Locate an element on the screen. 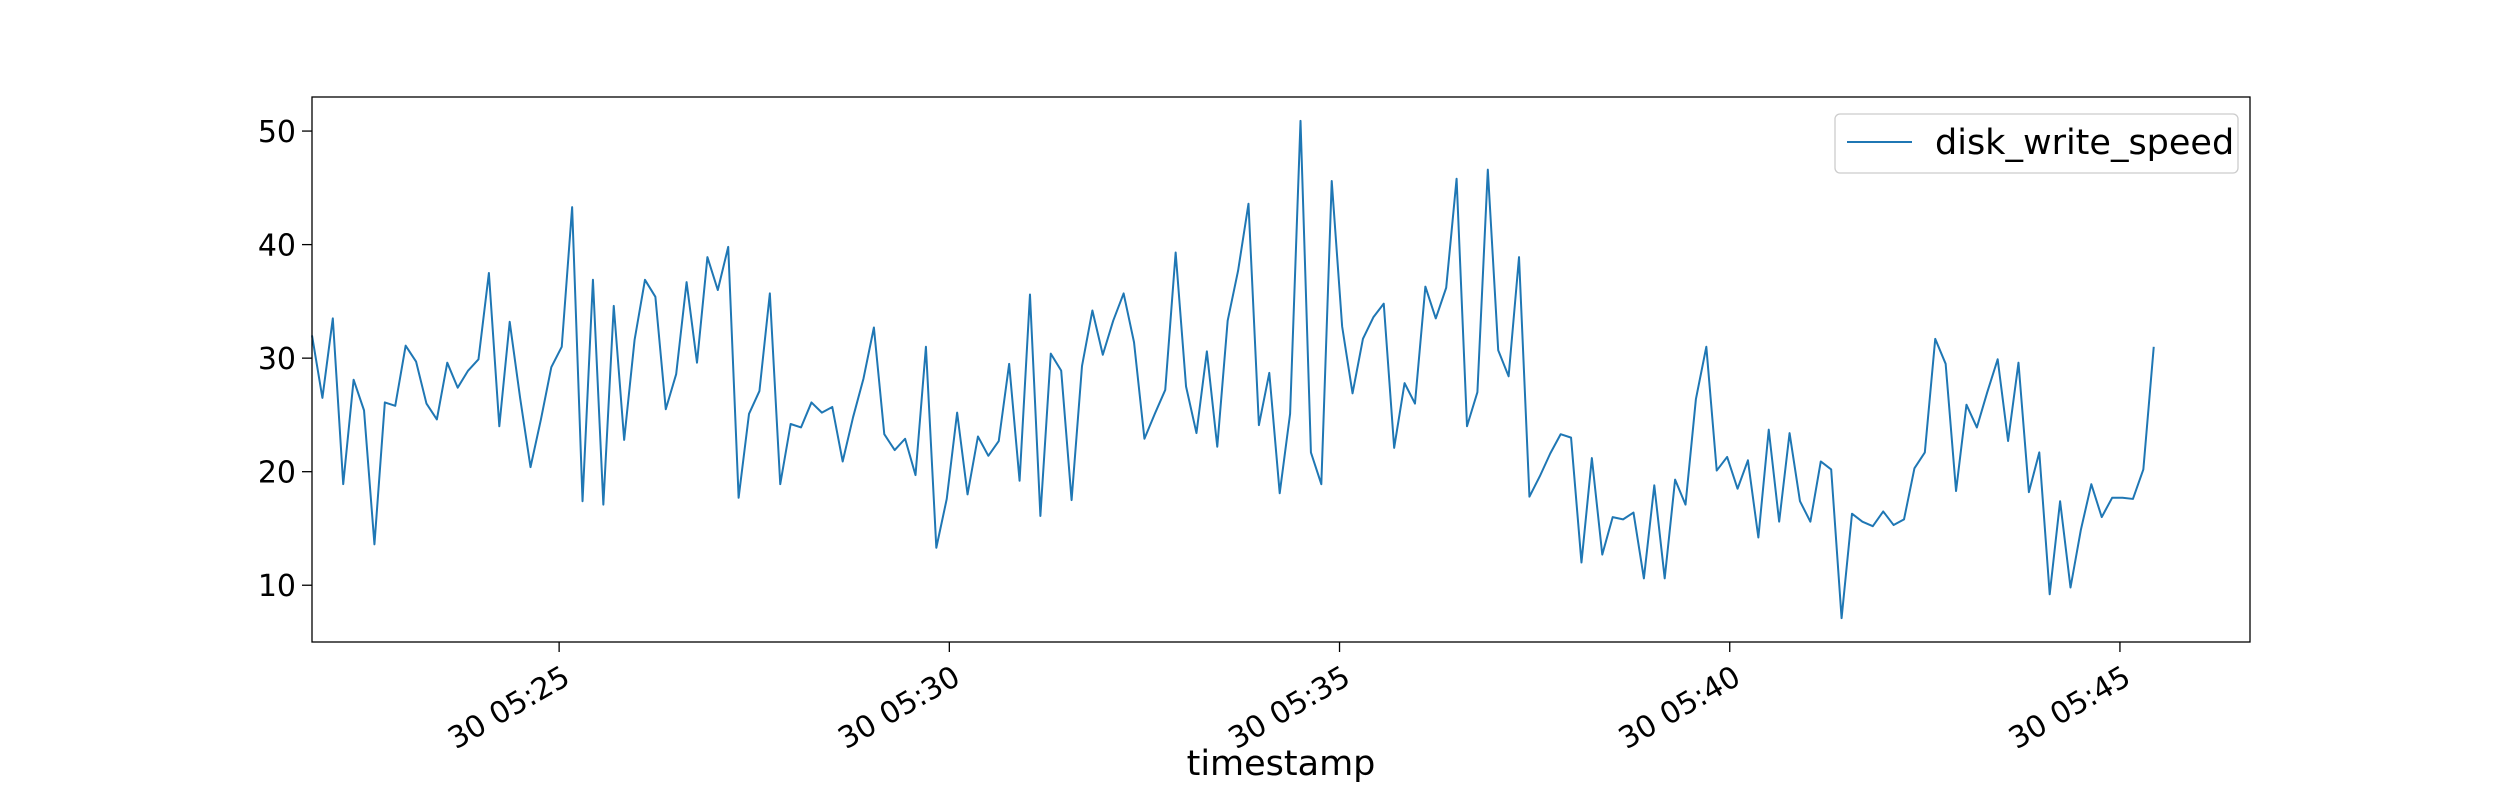  y-tick-label: 20 is located at coordinates (277, 473).